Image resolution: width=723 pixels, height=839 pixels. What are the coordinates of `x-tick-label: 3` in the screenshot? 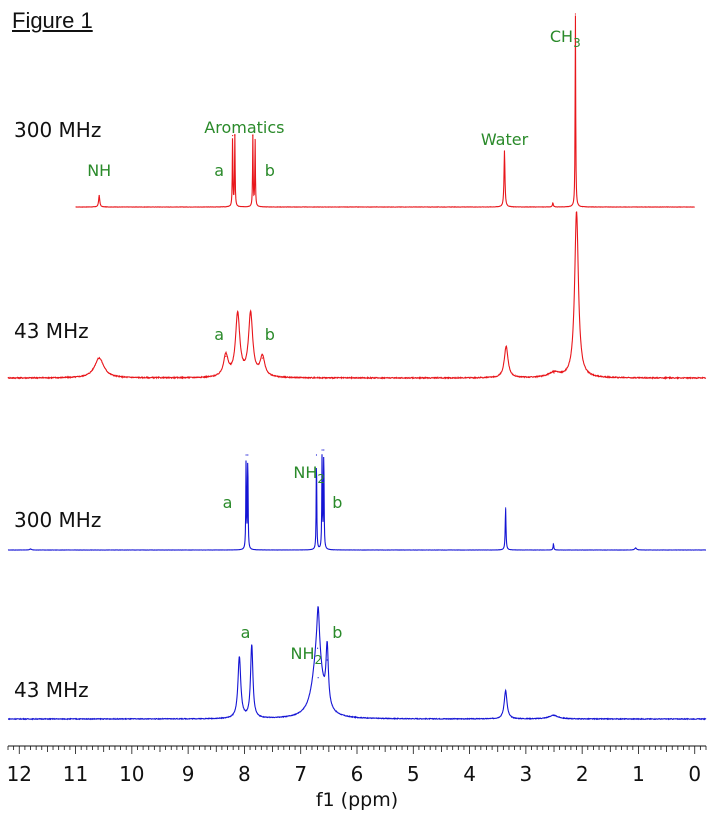 It's located at (526, 774).